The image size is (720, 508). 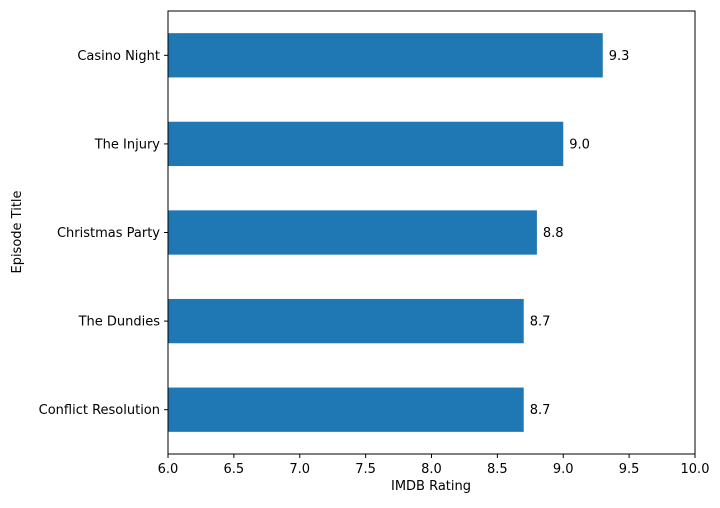 I want to click on x-tick-label-2: 7.0, so click(x=299, y=469).